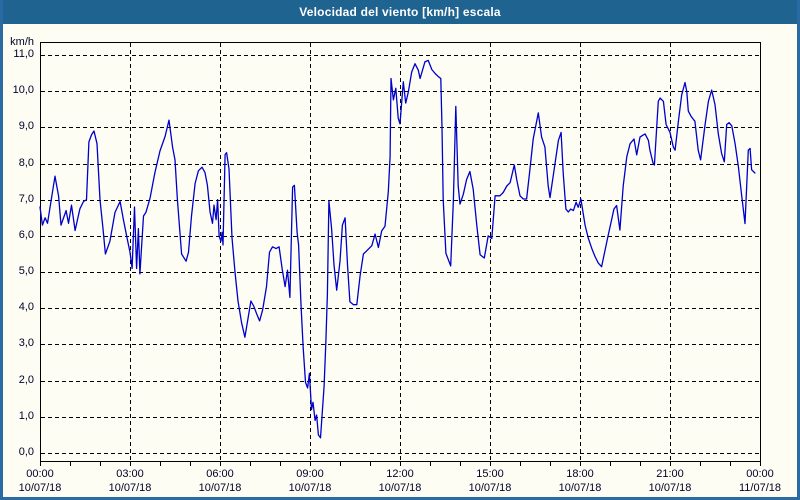  What do you see at coordinates (22, 42) in the screenshot?
I see `y-axis-unit-label: km/h` at bounding box center [22, 42].